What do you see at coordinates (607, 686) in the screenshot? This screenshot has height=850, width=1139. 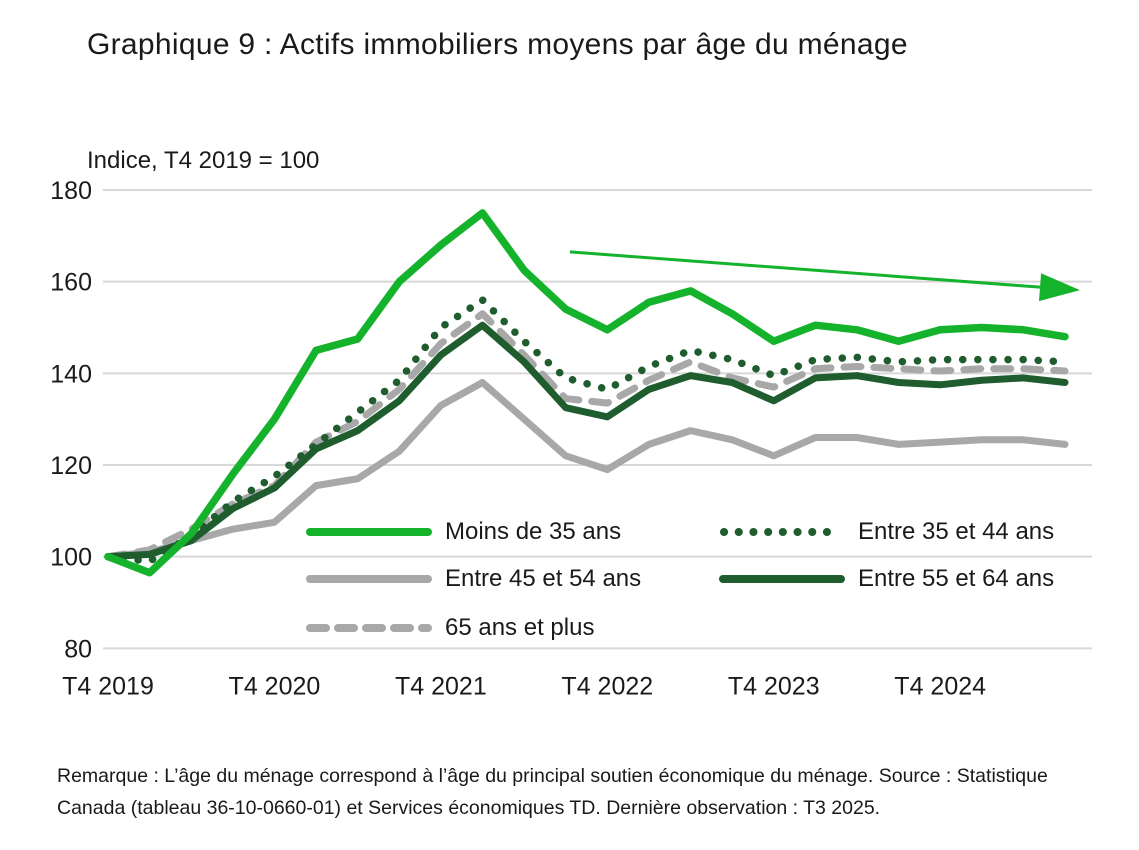 I see `x-tick-label: T4 2022` at bounding box center [607, 686].